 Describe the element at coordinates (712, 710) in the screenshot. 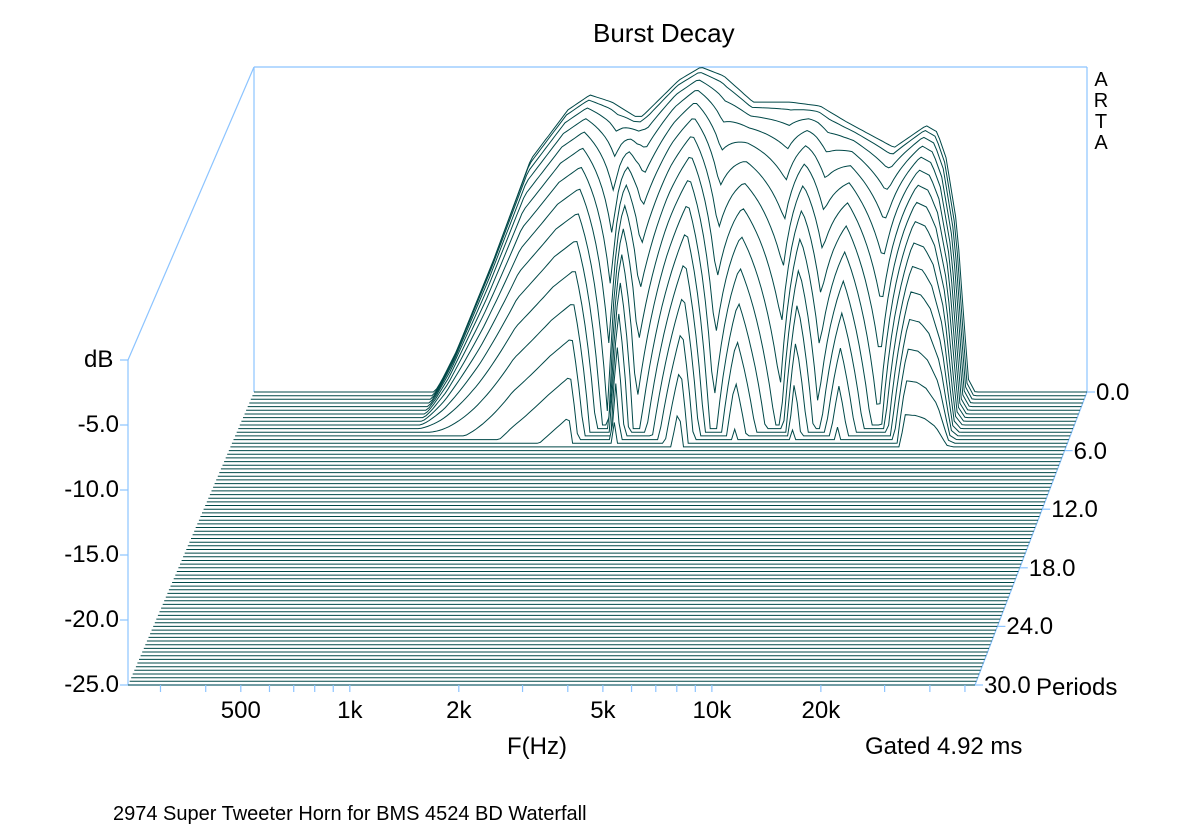

I see `x-tick-label: 10k` at that location.